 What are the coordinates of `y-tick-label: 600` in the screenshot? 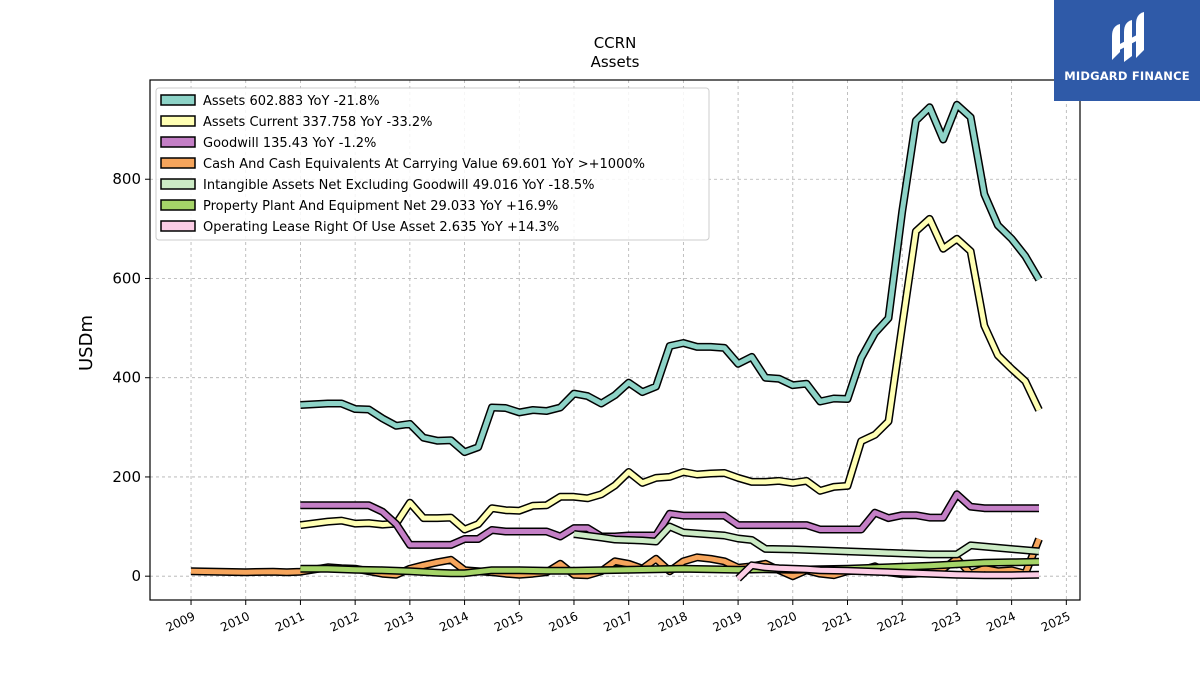 It's located at (126, 278).